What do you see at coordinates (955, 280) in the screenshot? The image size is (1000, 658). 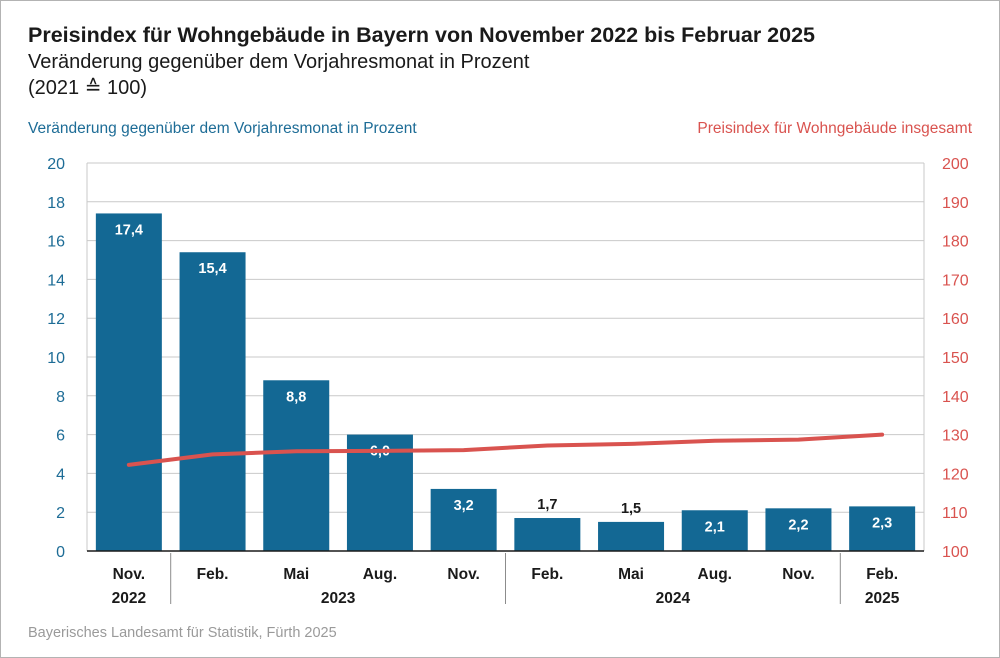 I see `right-tick-label: 170` at bounding box center [955, 280].